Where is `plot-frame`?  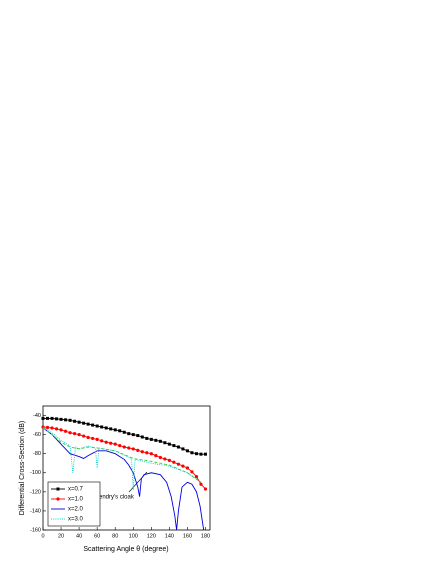
plot-frame is located at coordinates (126, 468).